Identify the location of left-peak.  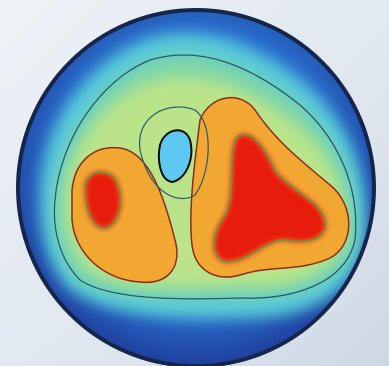
(102, 200).